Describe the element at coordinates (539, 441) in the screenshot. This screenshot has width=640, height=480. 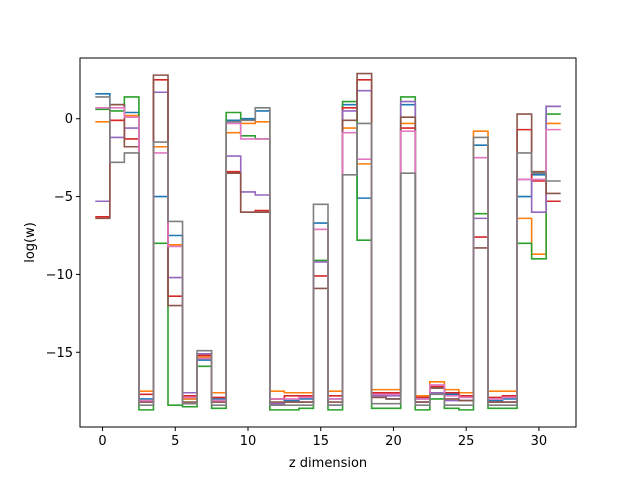
I see `x-tick-label: 30` at that location.